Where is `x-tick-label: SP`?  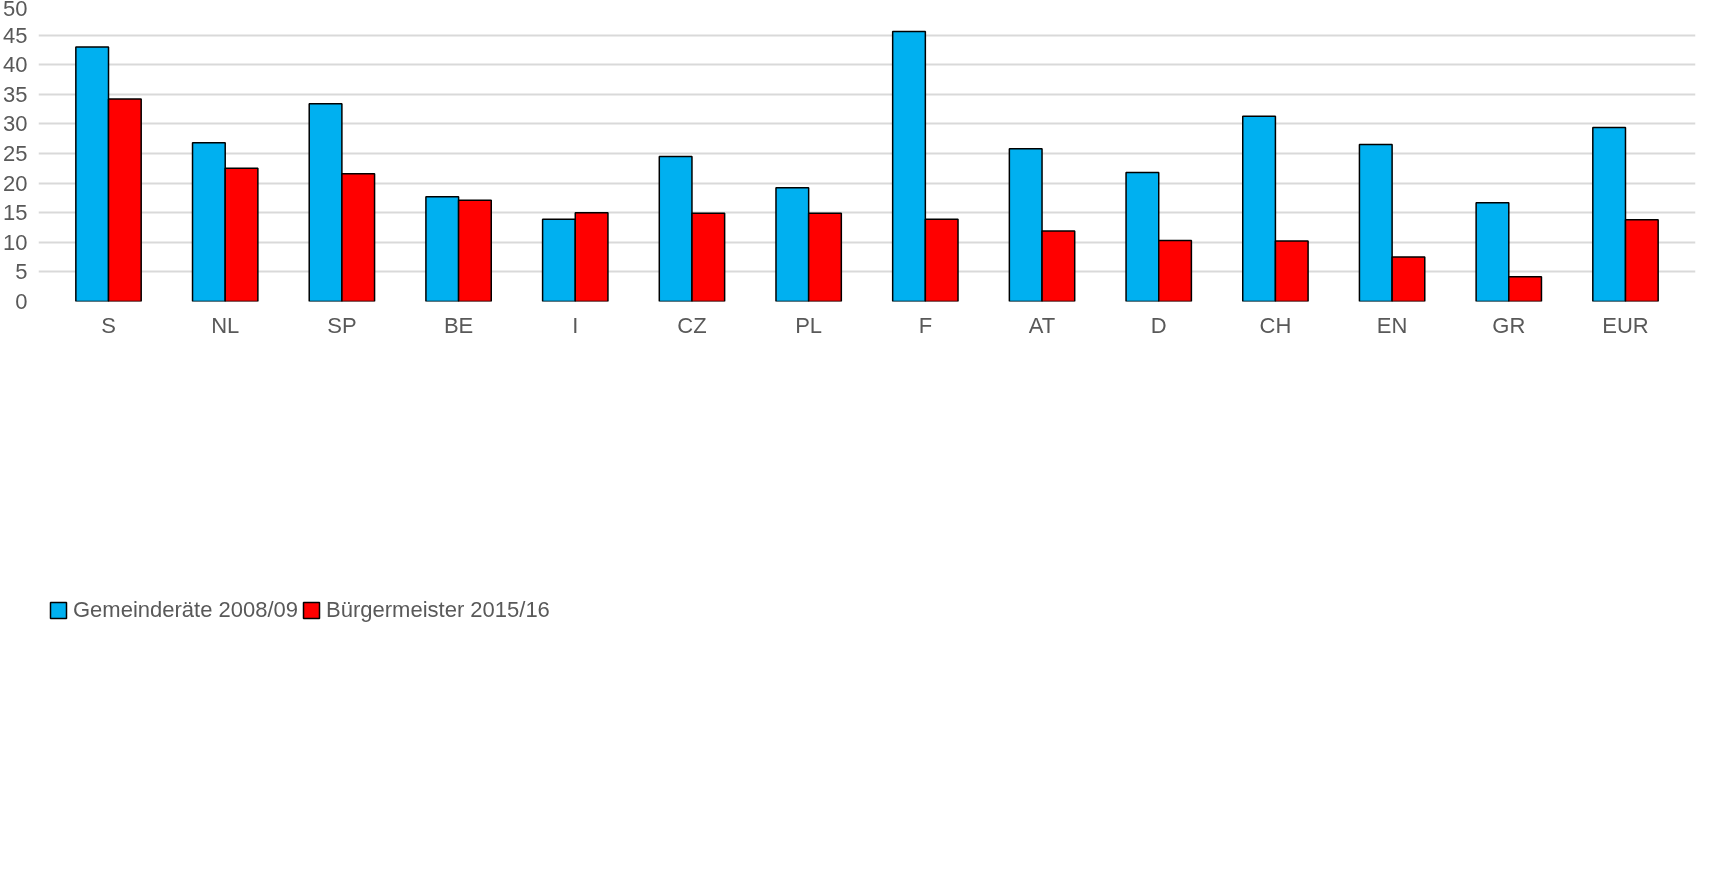
x-tick-label: SP is located at coordinates (342, 325).